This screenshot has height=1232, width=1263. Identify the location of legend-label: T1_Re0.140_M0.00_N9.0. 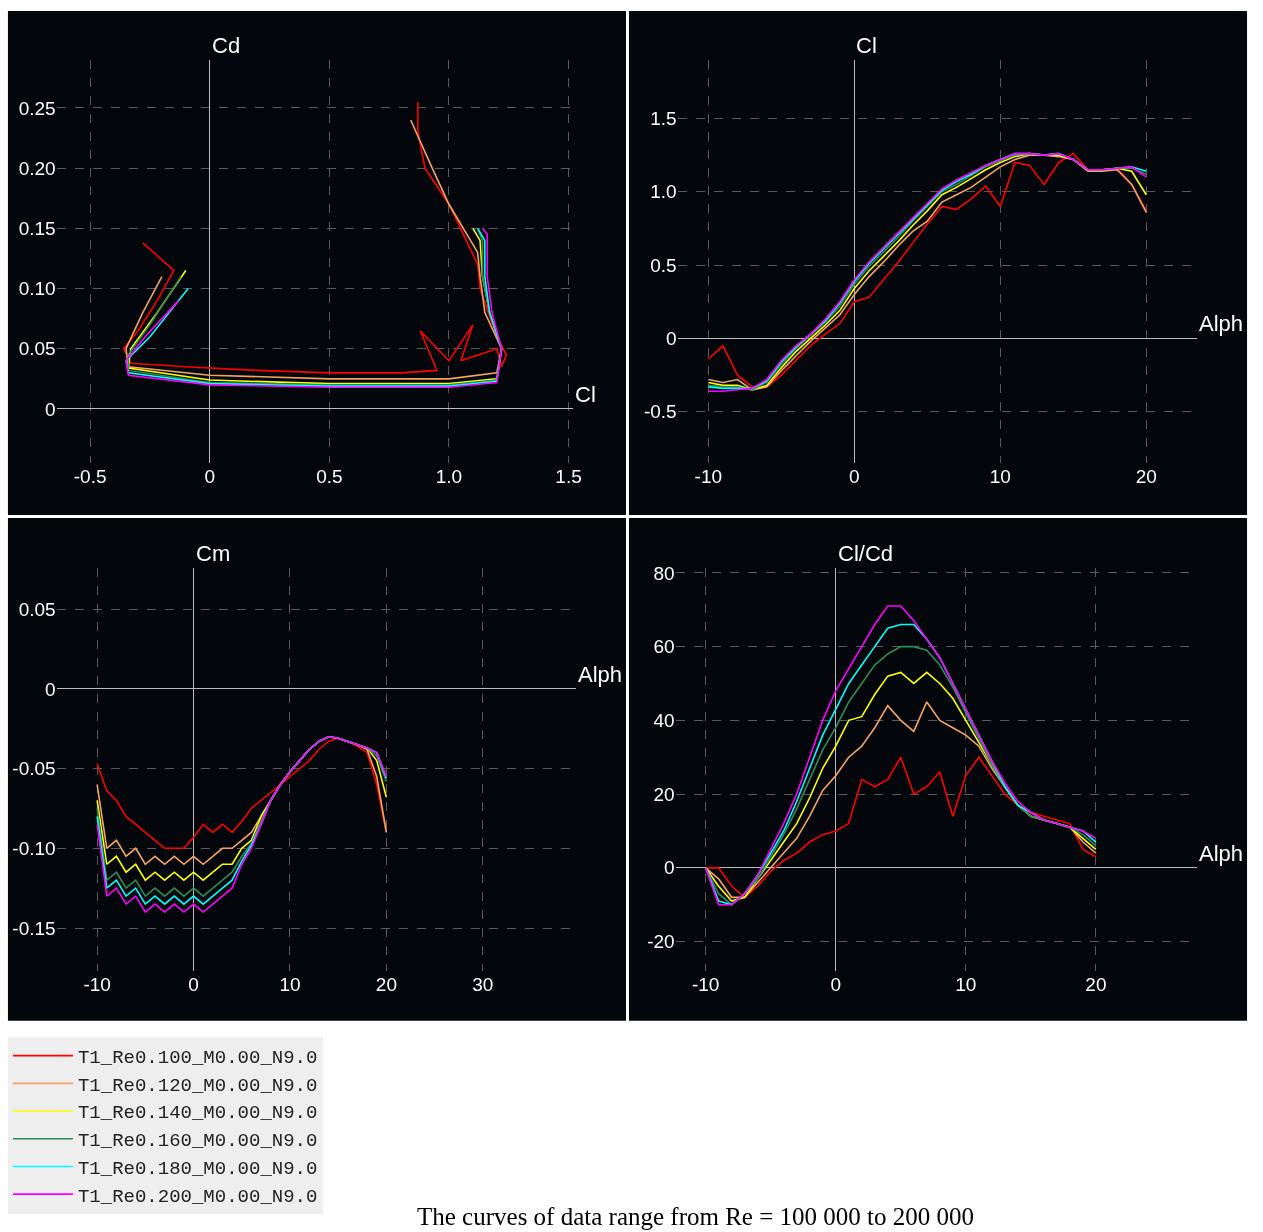
(197, 1113).